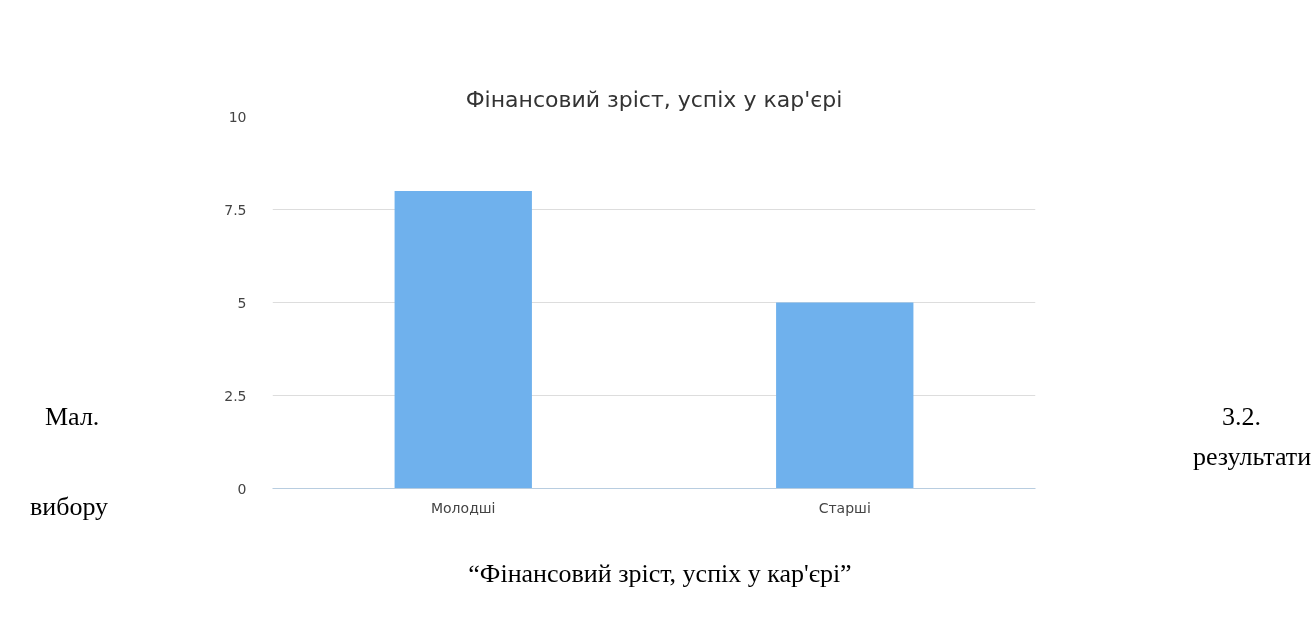 The width and height of the screenshot is (1315, 620). I want to click on x-tick-label: Молодші, so click(463, 507).